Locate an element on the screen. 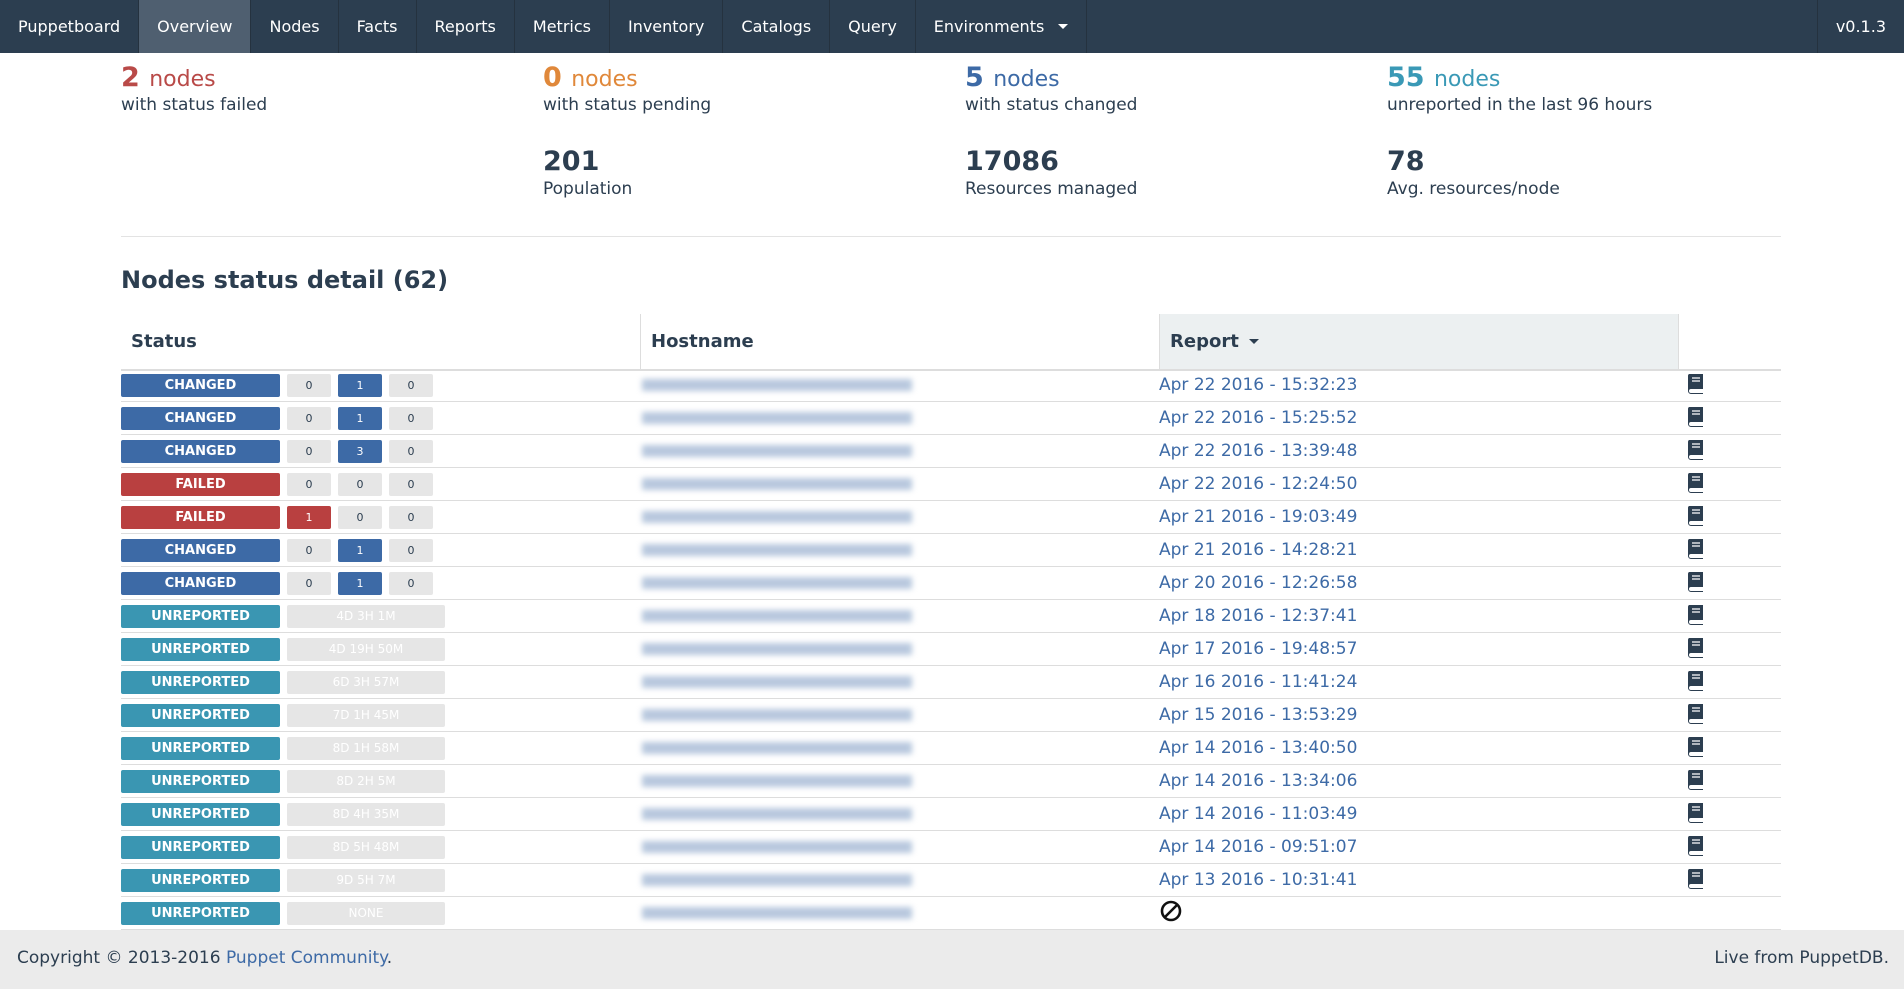 This screenshot has width=1904, height=989. stat-value: 0 nodes is located at coordinates (753, 77).